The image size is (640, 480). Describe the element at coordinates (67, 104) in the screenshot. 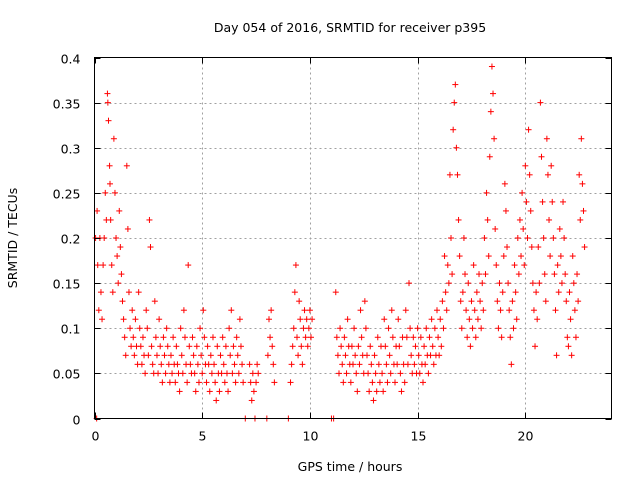

I see `y-tick-label: 0.35` at that location.